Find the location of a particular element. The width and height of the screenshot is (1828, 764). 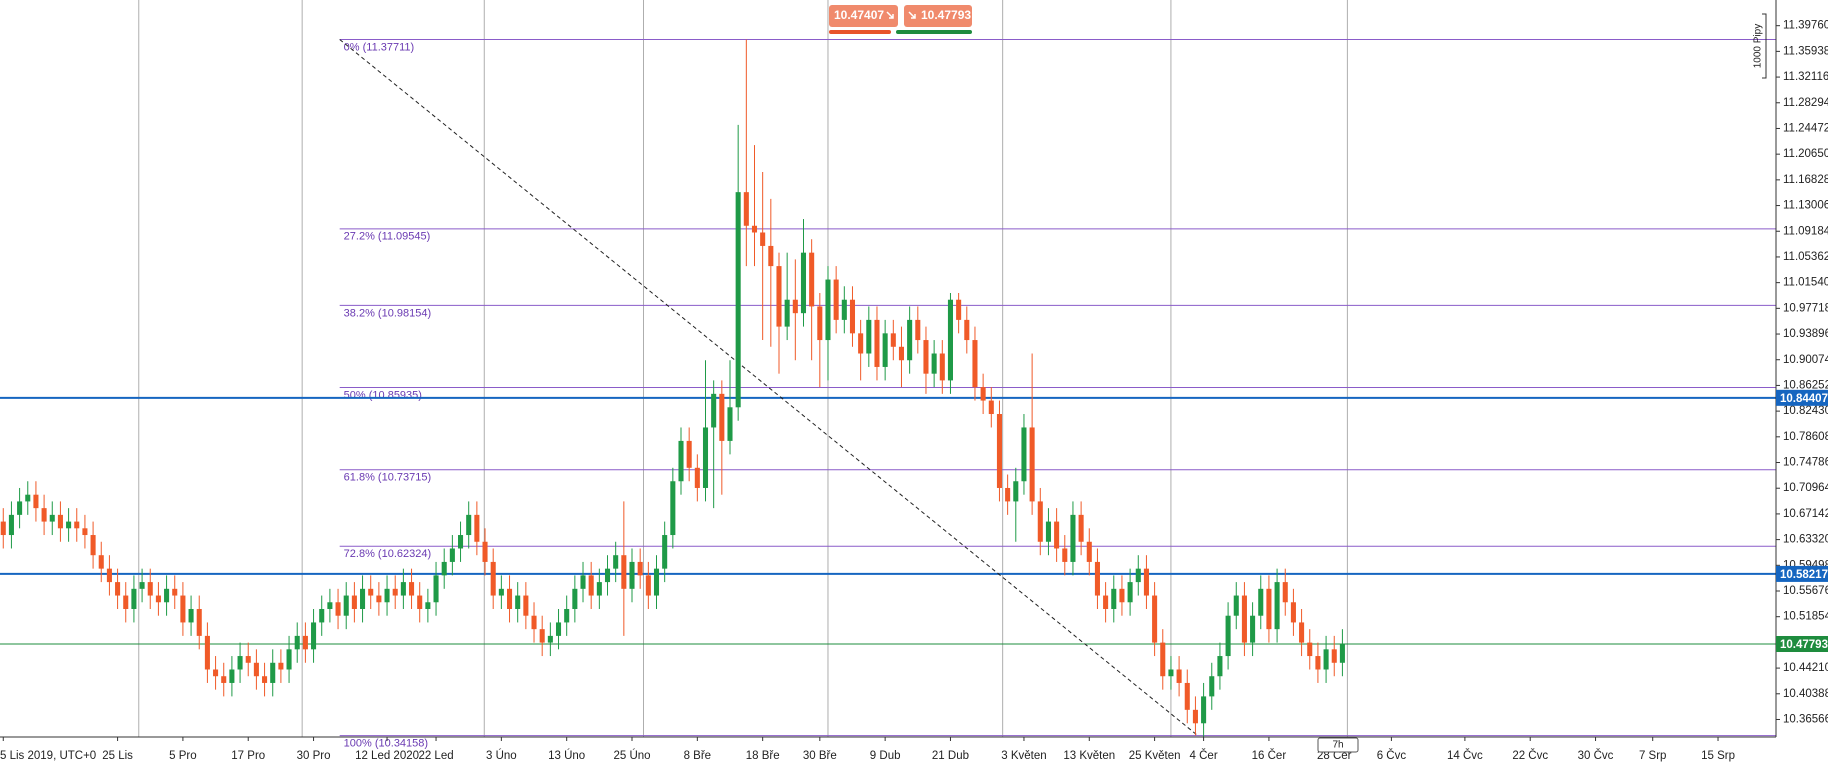

y-tick-label: 11.01540 is located at coordinates (1805, 283).